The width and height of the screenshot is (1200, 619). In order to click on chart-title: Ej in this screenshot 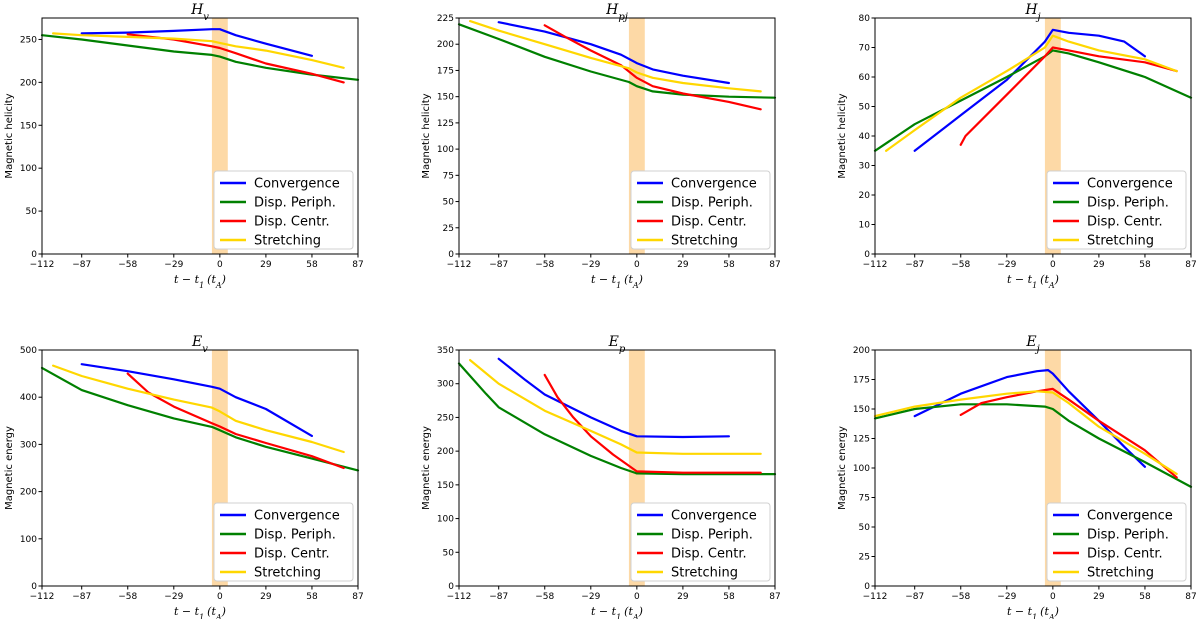, I will do `click(1032, 344)`.